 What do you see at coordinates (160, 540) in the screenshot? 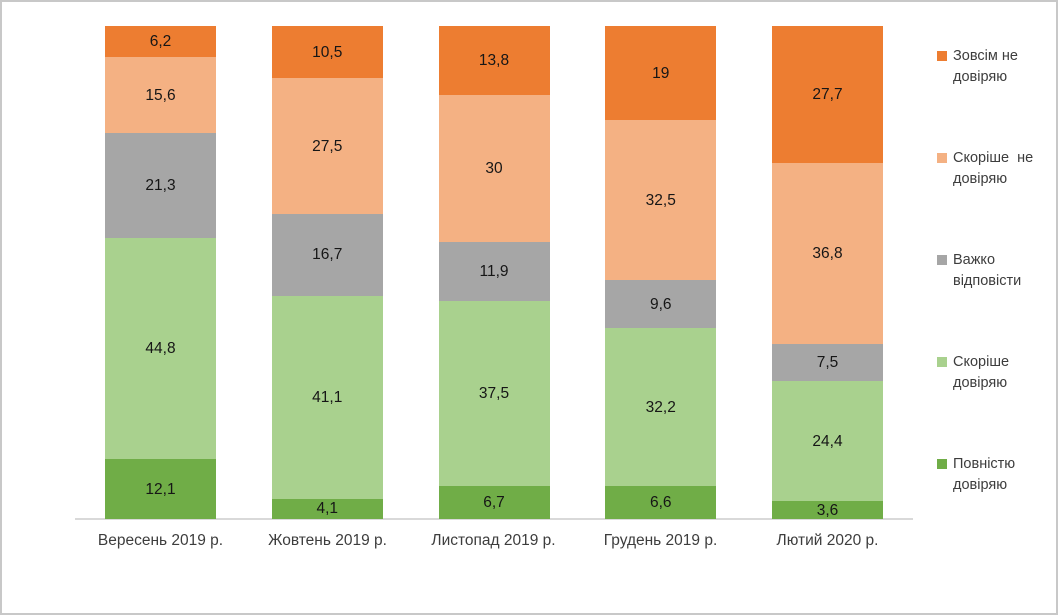
I see `x-axis-tick-label: Вересень 2019 р.` at bounding box center [160, 540].